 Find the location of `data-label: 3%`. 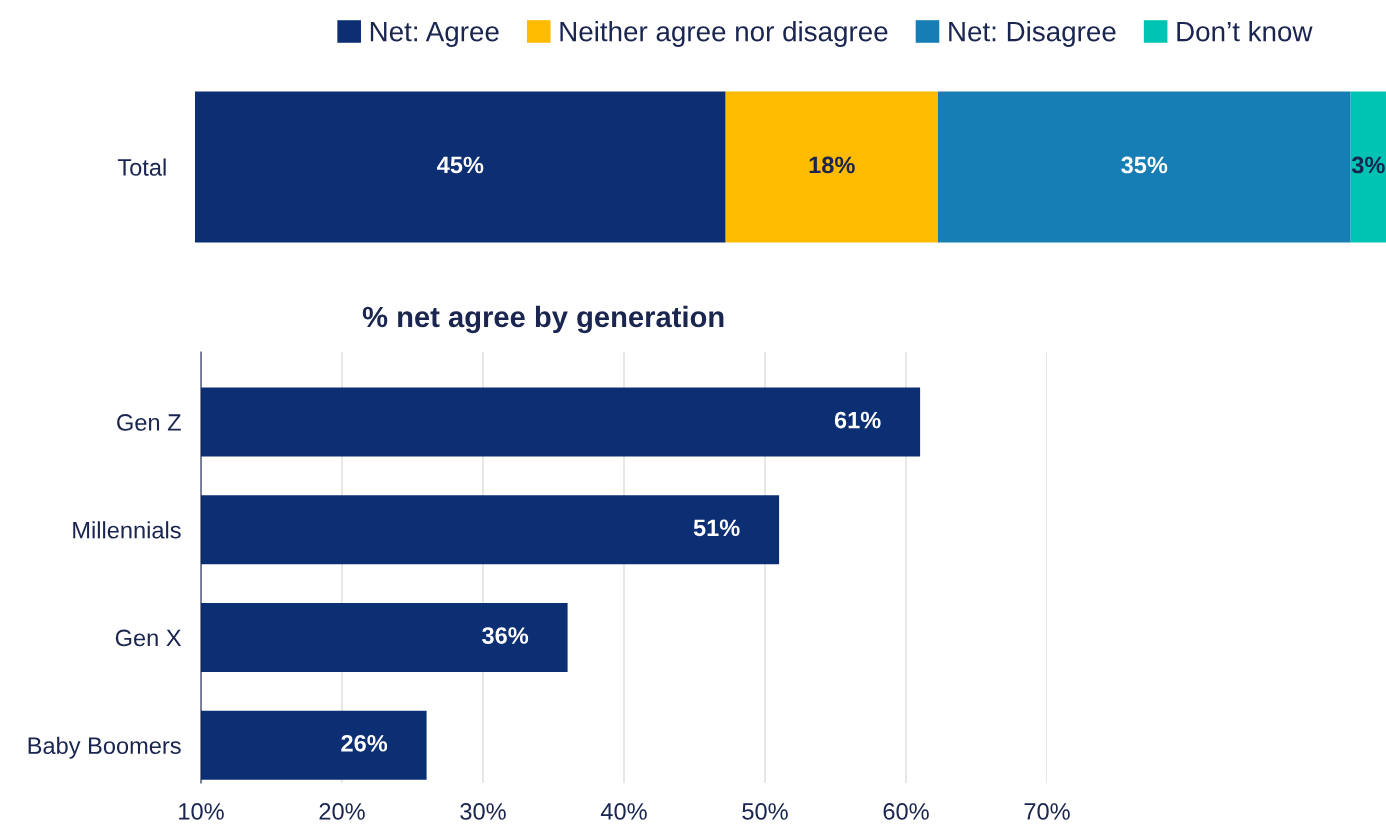

data-label: 3% is located at coordinates (1368, 165).